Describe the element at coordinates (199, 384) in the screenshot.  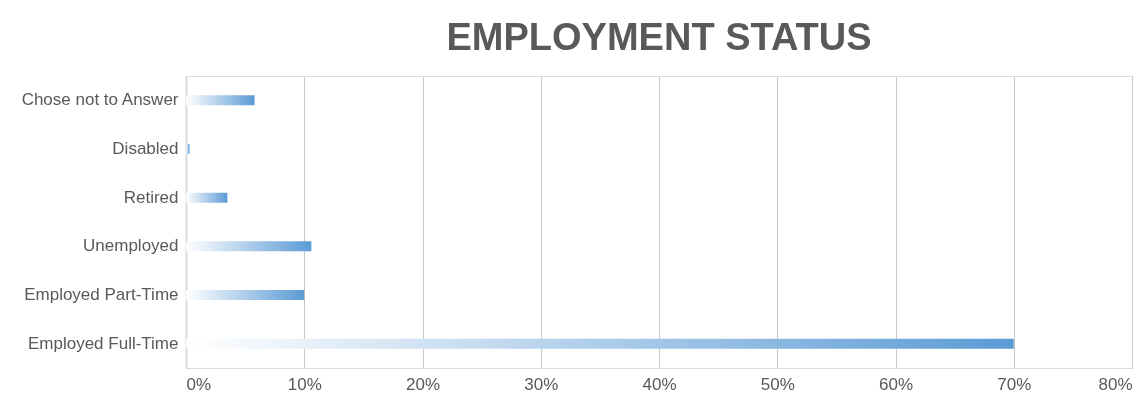
I see `x-tick-label: 0%` at that location.